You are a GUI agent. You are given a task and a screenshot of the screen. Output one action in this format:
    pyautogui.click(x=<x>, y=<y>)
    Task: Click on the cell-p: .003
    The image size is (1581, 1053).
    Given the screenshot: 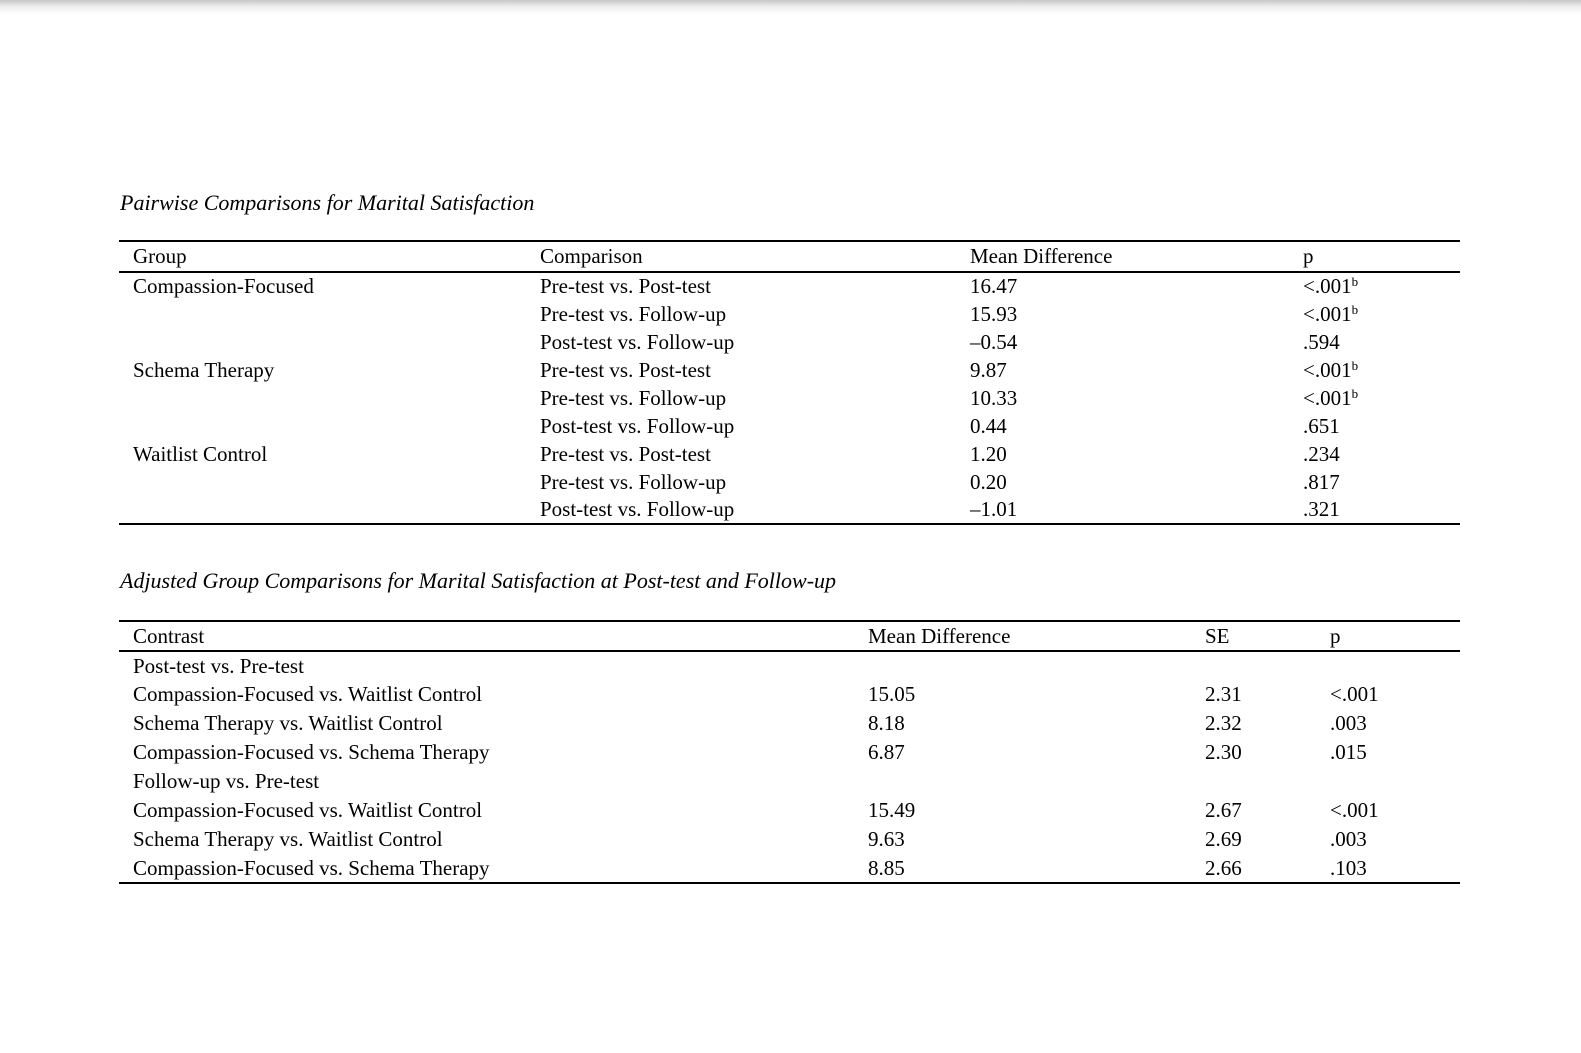 What is the action you would take?
    pyautogui.click(x=1348, y=723)
    